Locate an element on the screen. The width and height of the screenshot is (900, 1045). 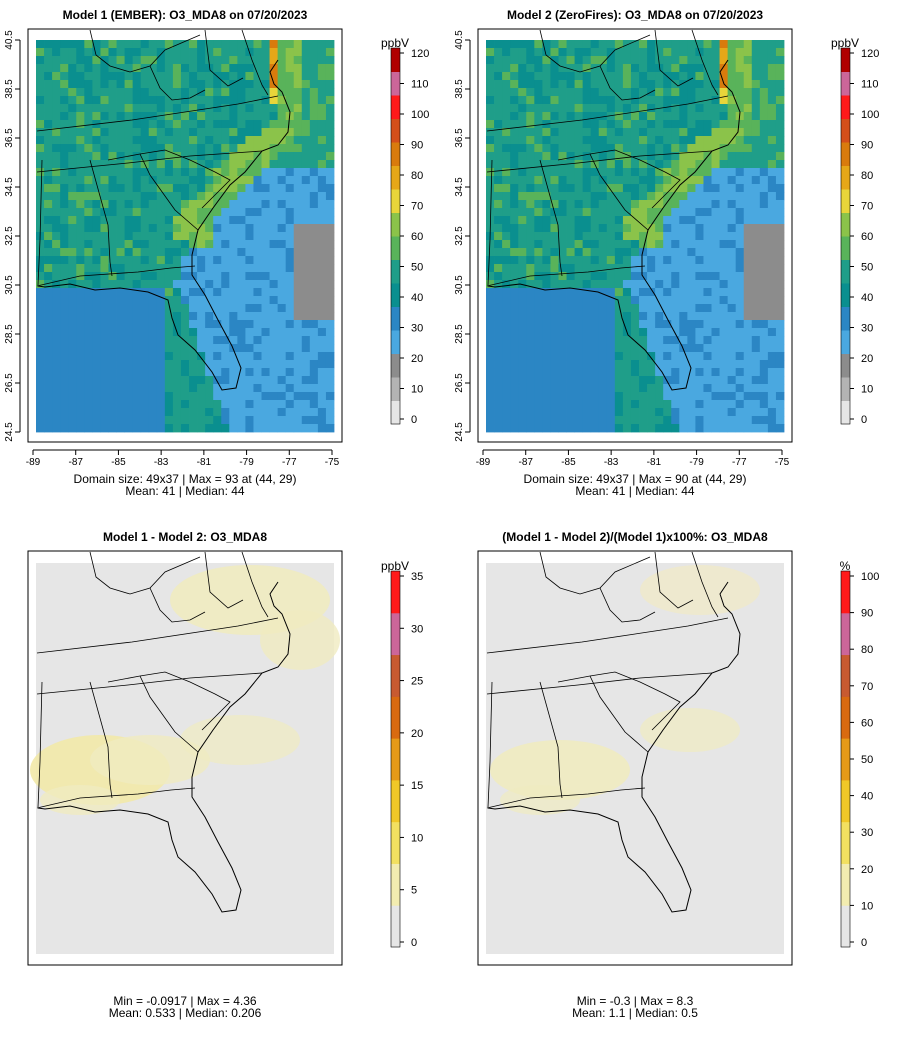
y-tick-label: 36.5 is located at coordinates (9, 138).